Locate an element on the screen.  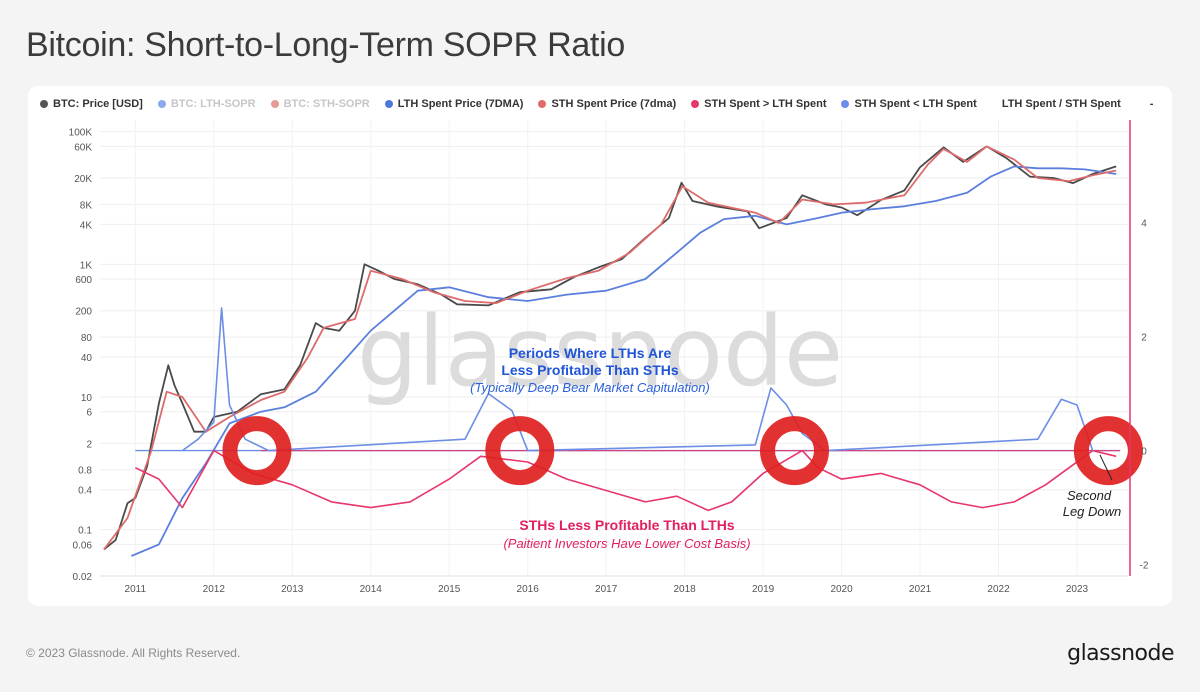
legend-item-price: BTC: Price [USD] is located at coordinates (91, 104).